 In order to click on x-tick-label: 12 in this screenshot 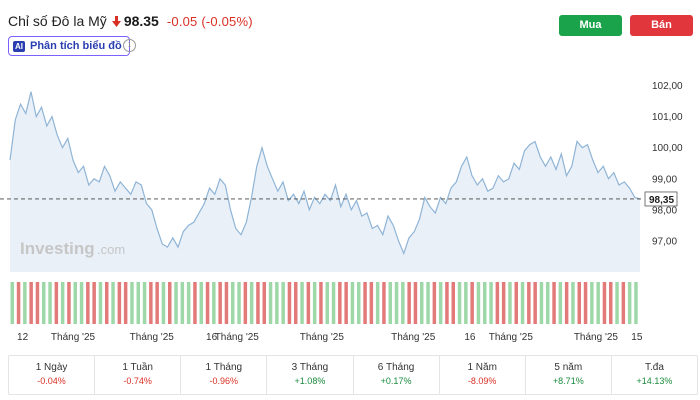, I will do `click(23, 337)`.